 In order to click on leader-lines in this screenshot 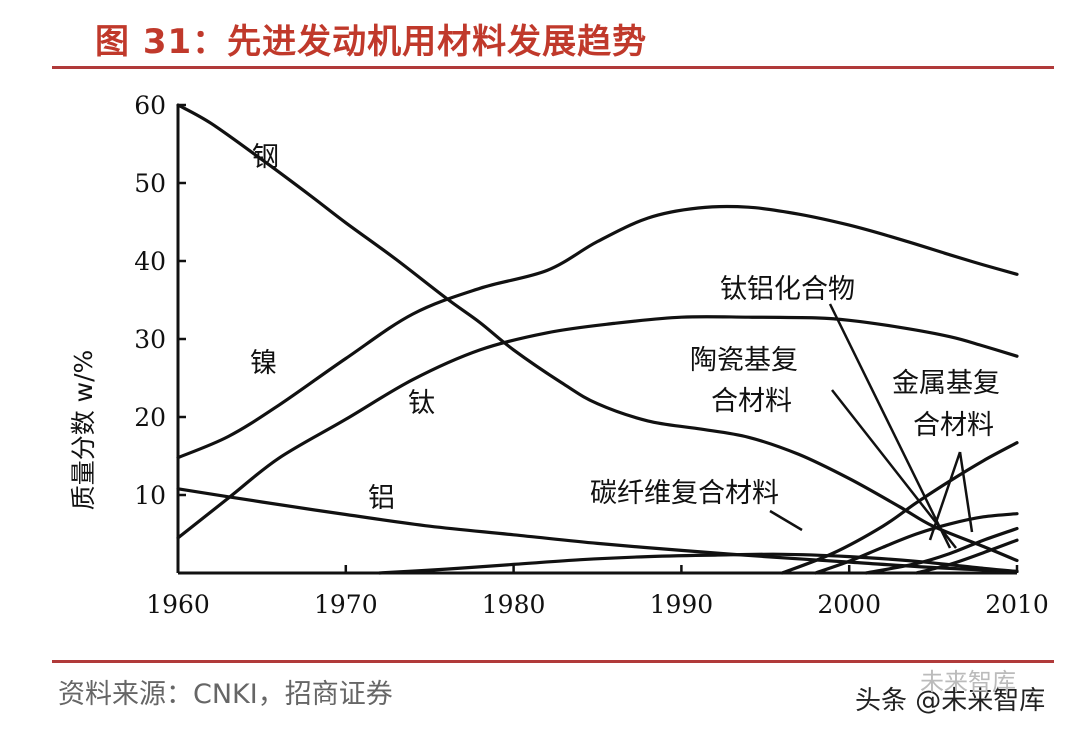, I will do `click(871, 426)`.